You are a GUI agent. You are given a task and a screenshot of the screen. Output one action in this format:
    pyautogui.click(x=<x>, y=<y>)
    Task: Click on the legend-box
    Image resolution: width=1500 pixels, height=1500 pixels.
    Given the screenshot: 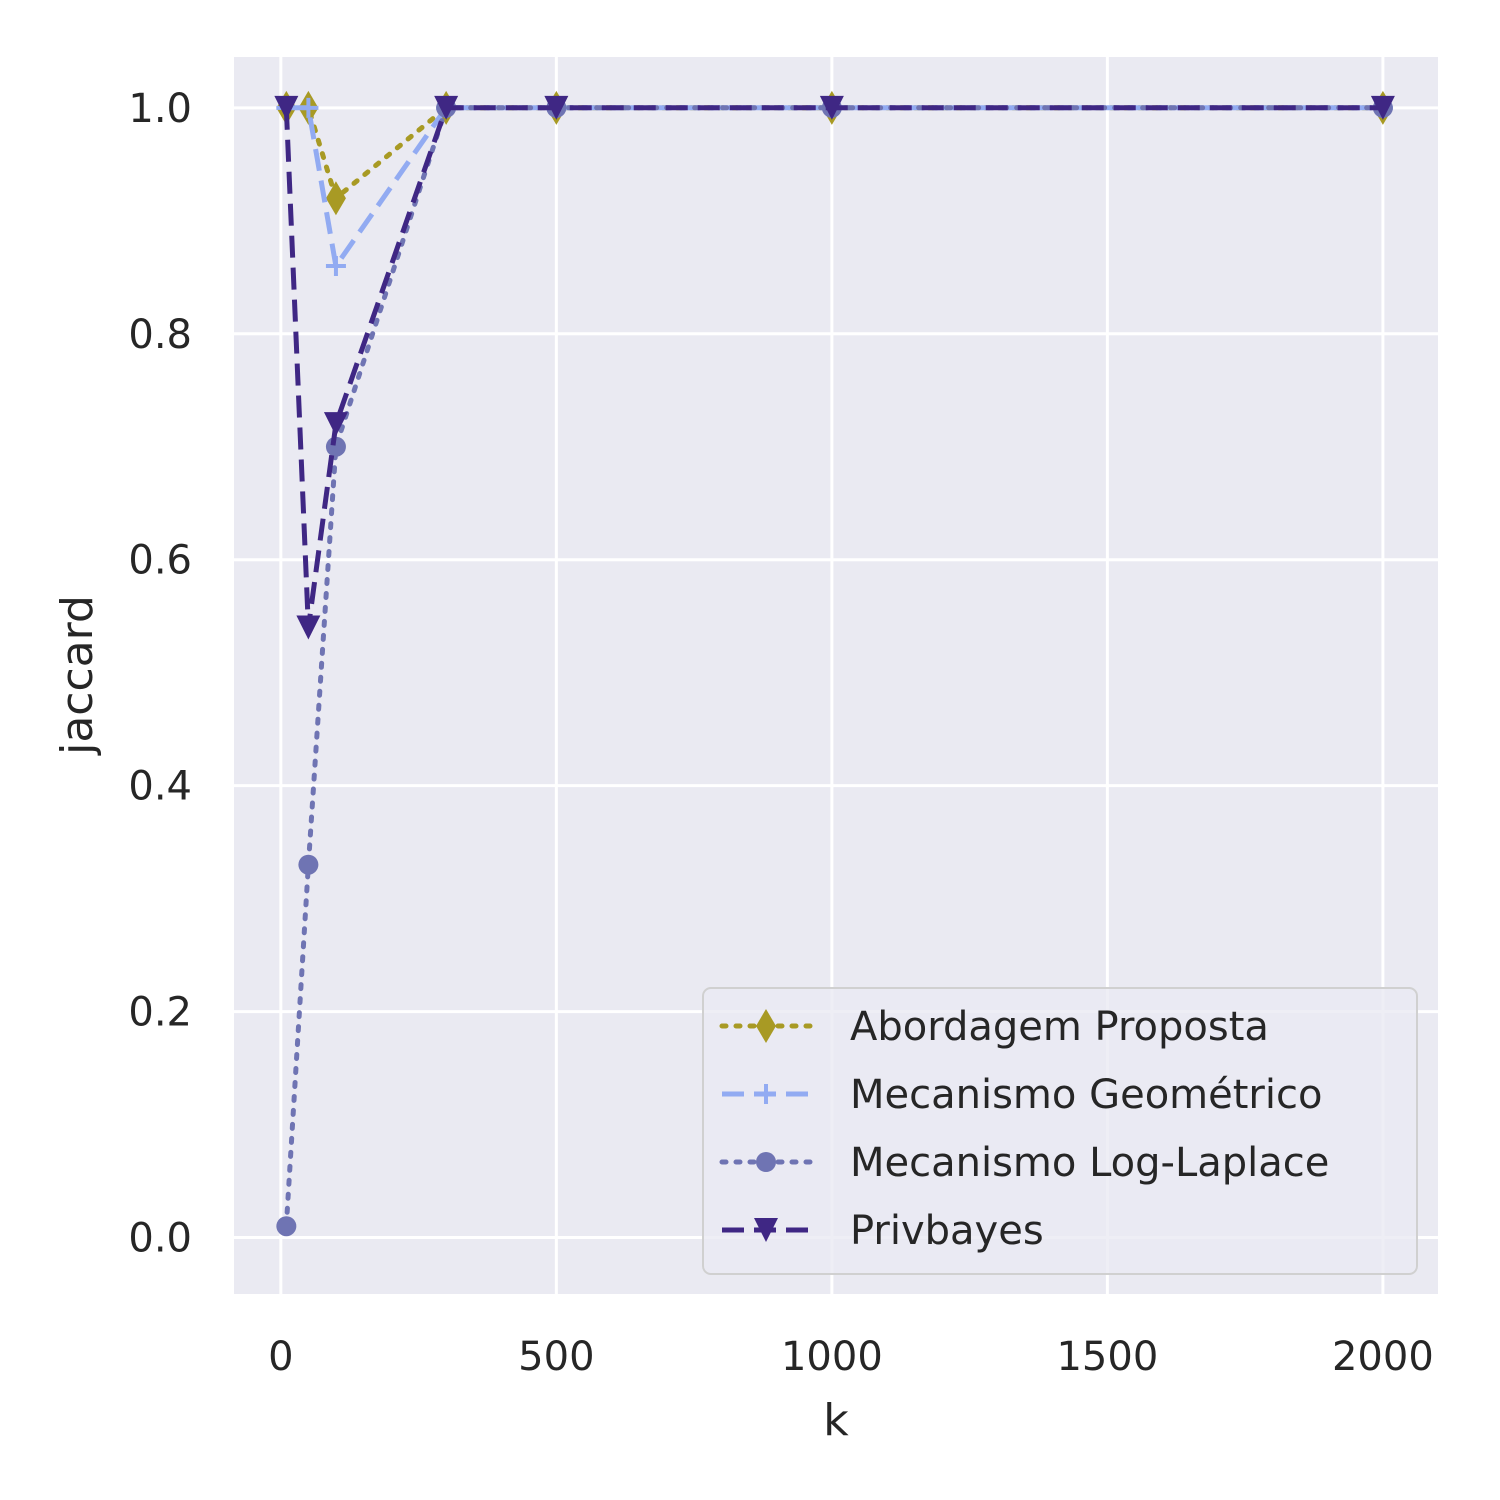 What is the action you would take?
    pyautogui.click(x=1060, y=1131)
    